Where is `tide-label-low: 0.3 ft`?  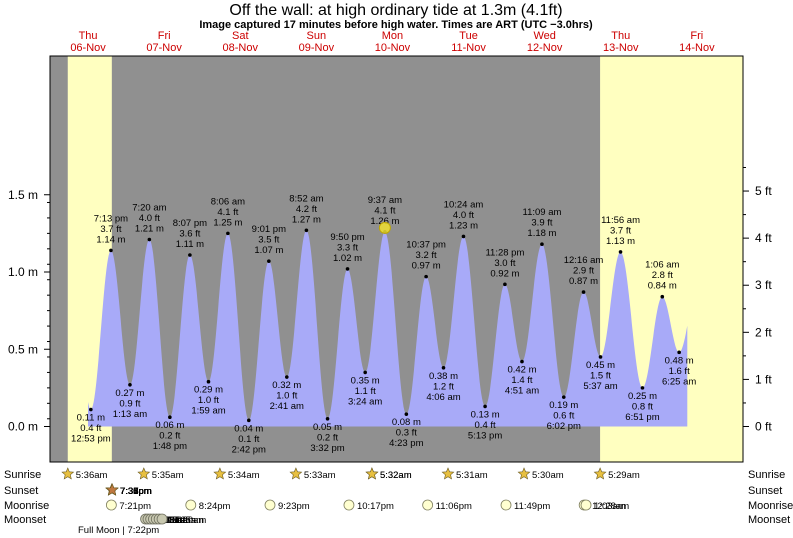 tide-label-low: 0.3 ft is located at coordinates (406, 433).